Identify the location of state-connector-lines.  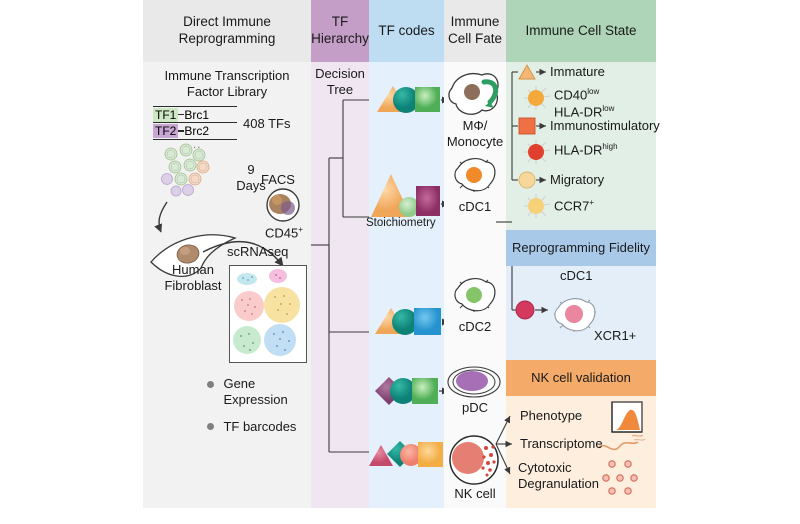
(523, 143).